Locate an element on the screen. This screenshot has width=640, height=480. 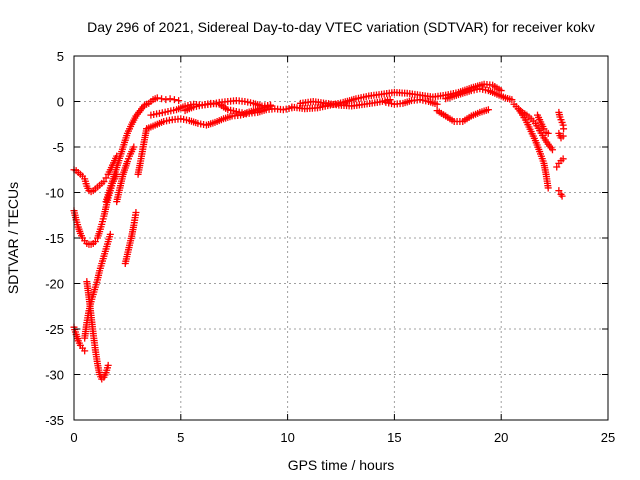
series-arc-v is located at coordinates (561, 135).